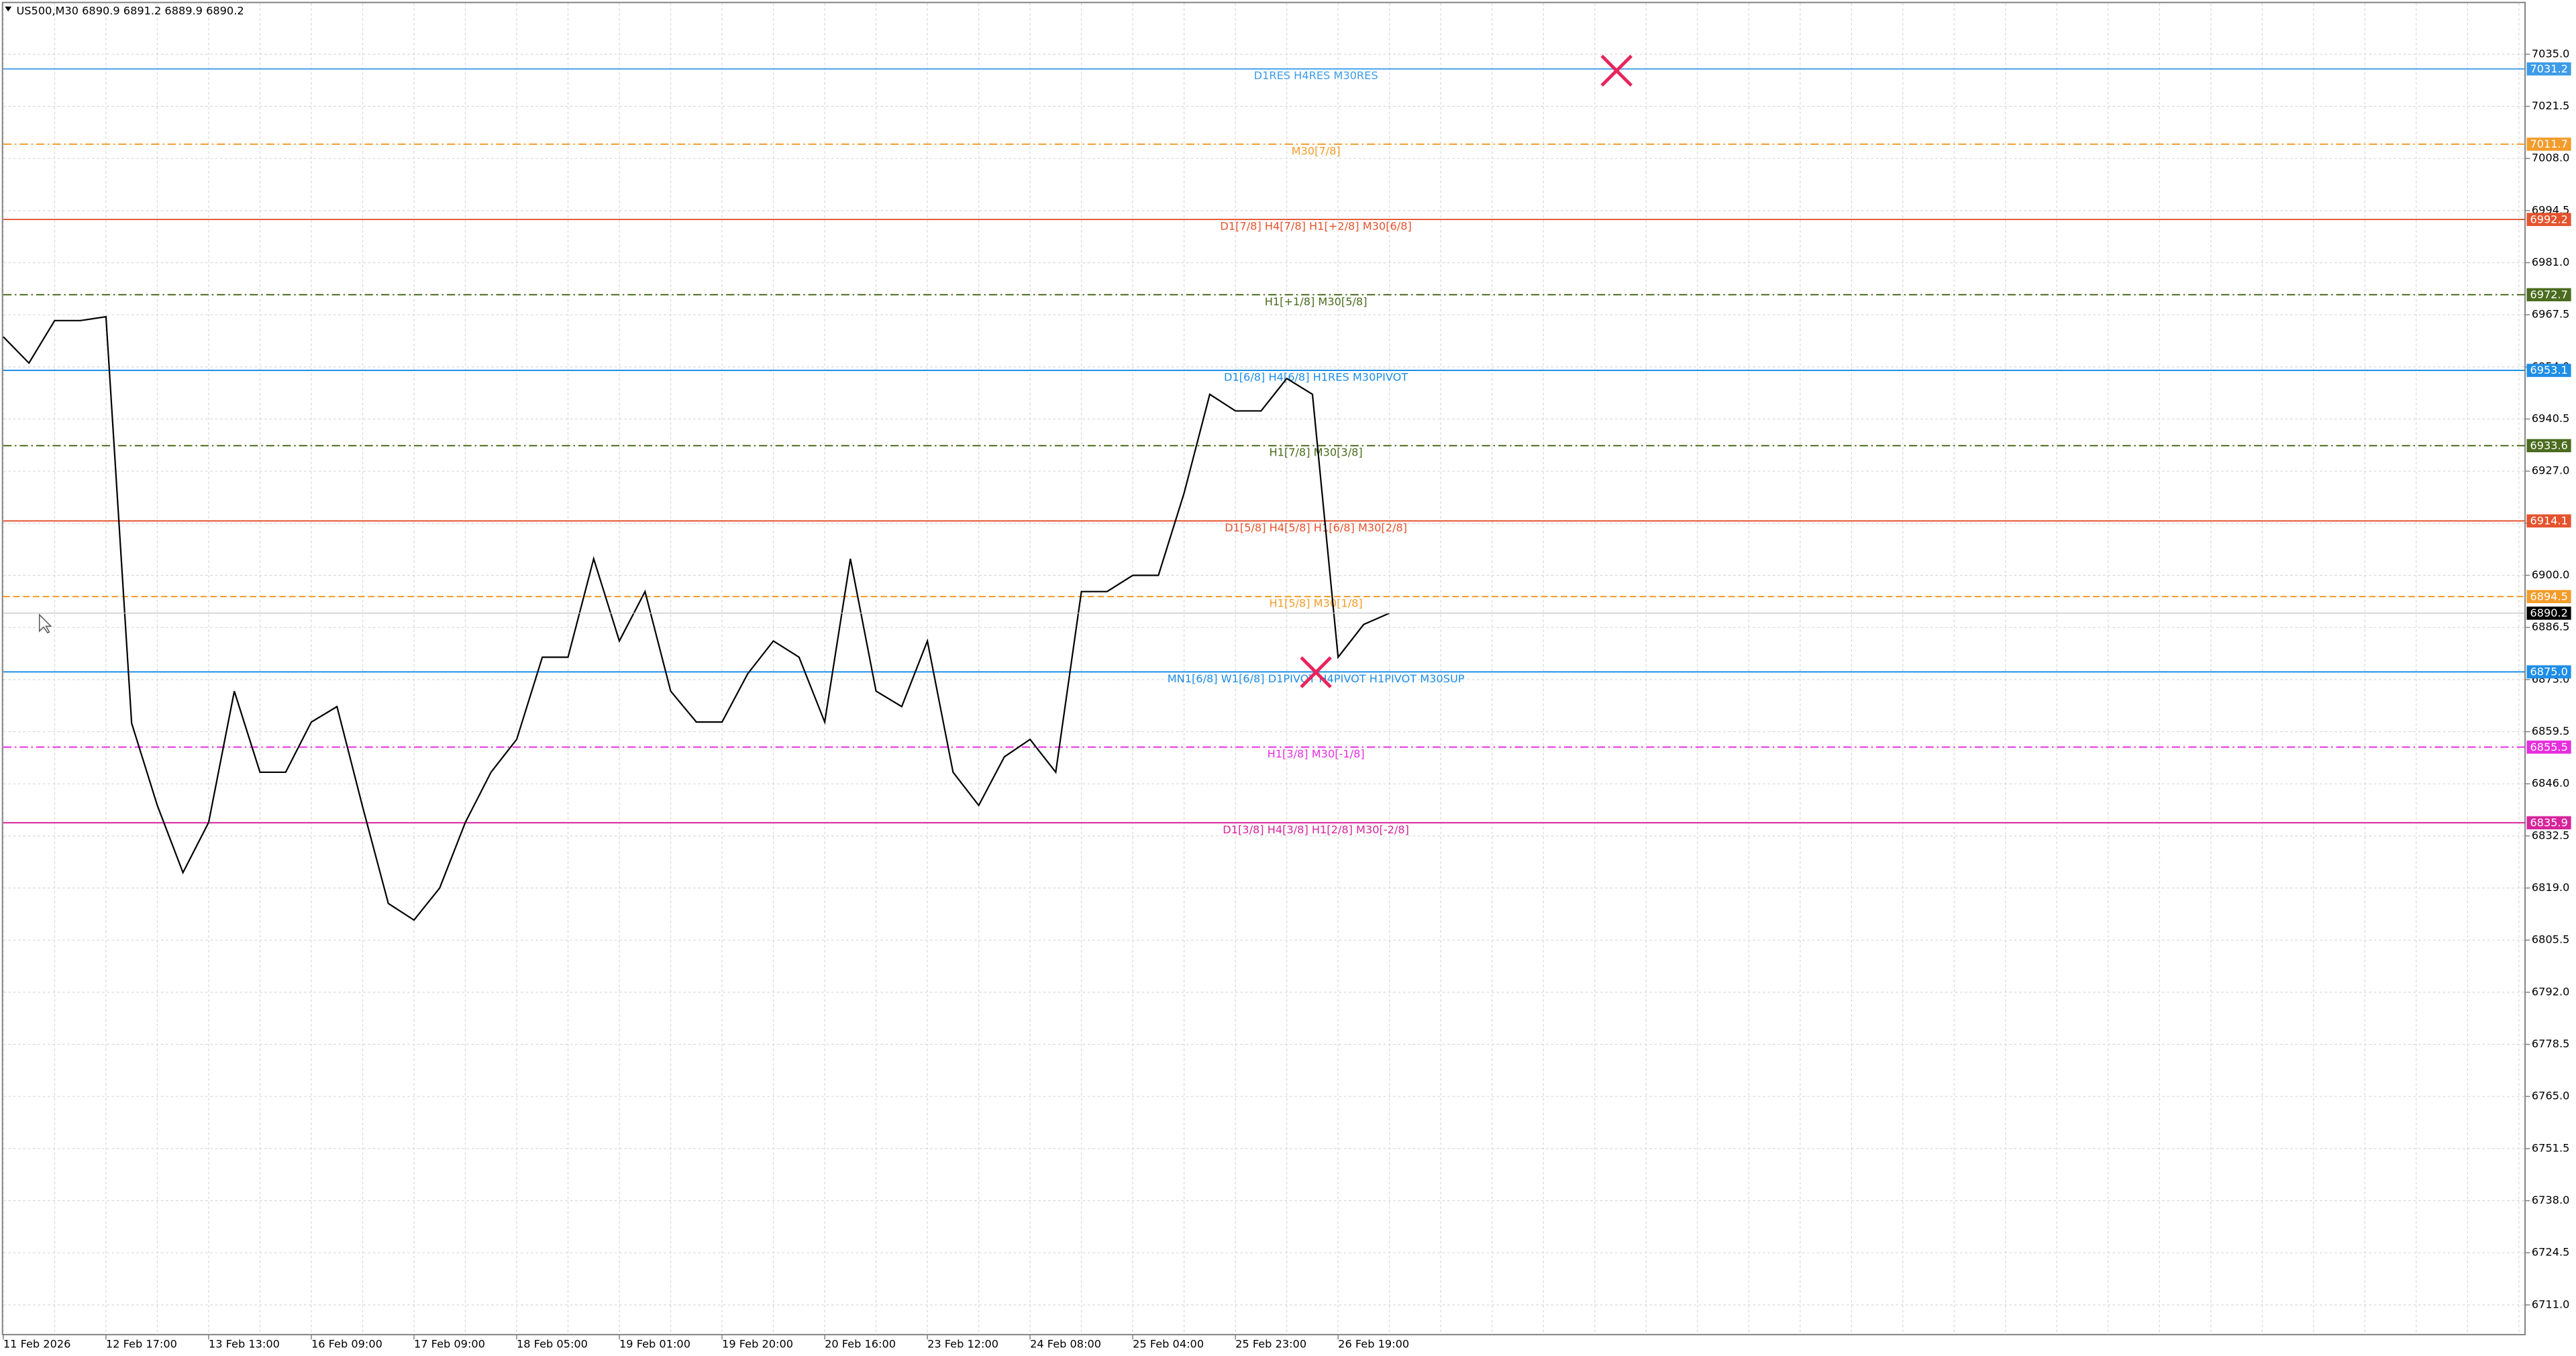  What do you see at coordinates (45, 623) in the screenshot?
I see `mouse-cursor` at bounding box center [45, 623].